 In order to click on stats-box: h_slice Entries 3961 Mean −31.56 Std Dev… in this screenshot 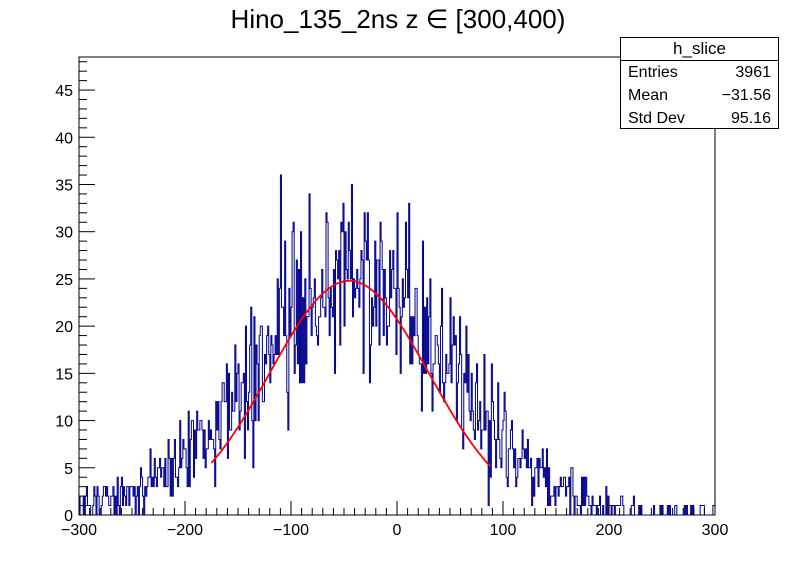, I will do `click(699, 83)`.